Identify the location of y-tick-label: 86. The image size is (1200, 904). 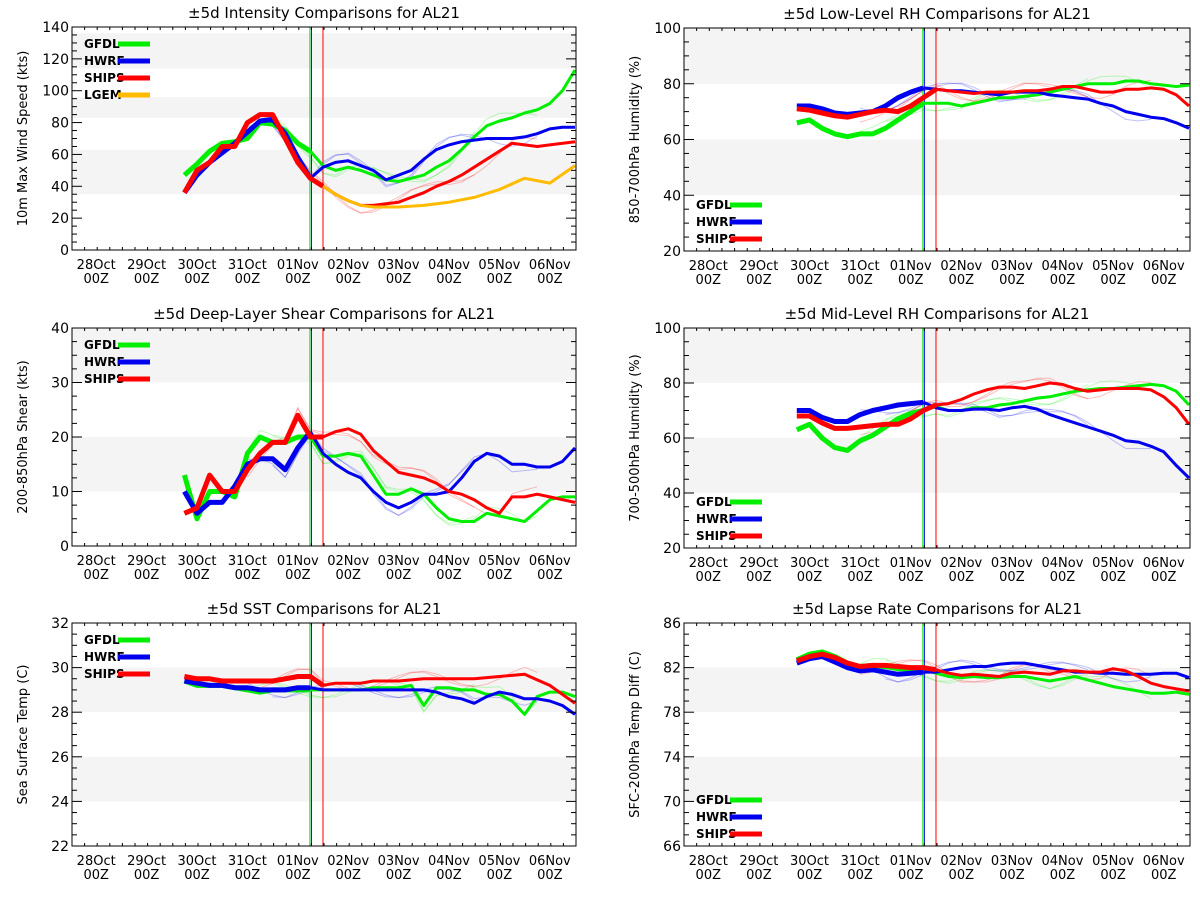
(672, 624).